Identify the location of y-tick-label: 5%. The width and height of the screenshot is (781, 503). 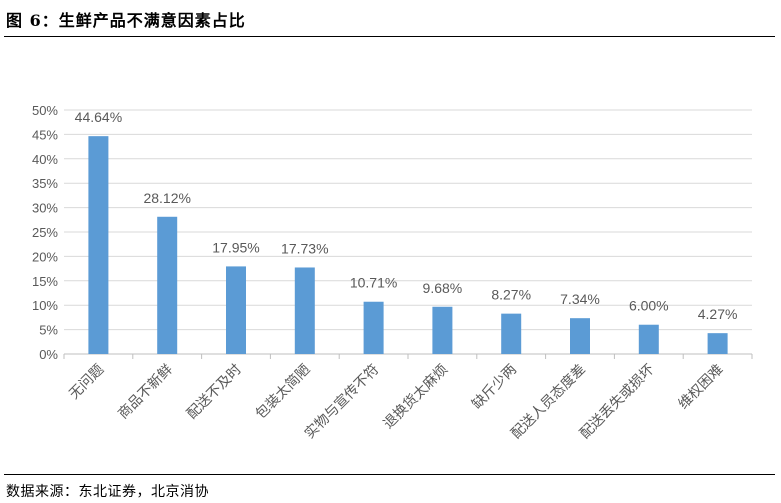
(48, 330).